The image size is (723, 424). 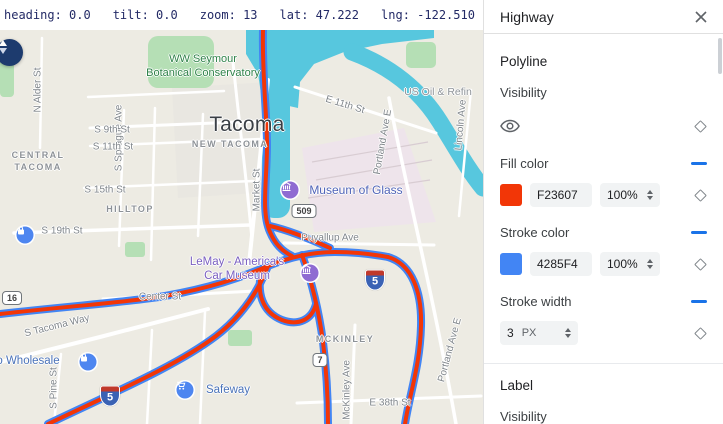 What do you see at coordinates (511, 264) in the screenshot?
I see `stroke-color-swatch` at bounding box center [511, 264].